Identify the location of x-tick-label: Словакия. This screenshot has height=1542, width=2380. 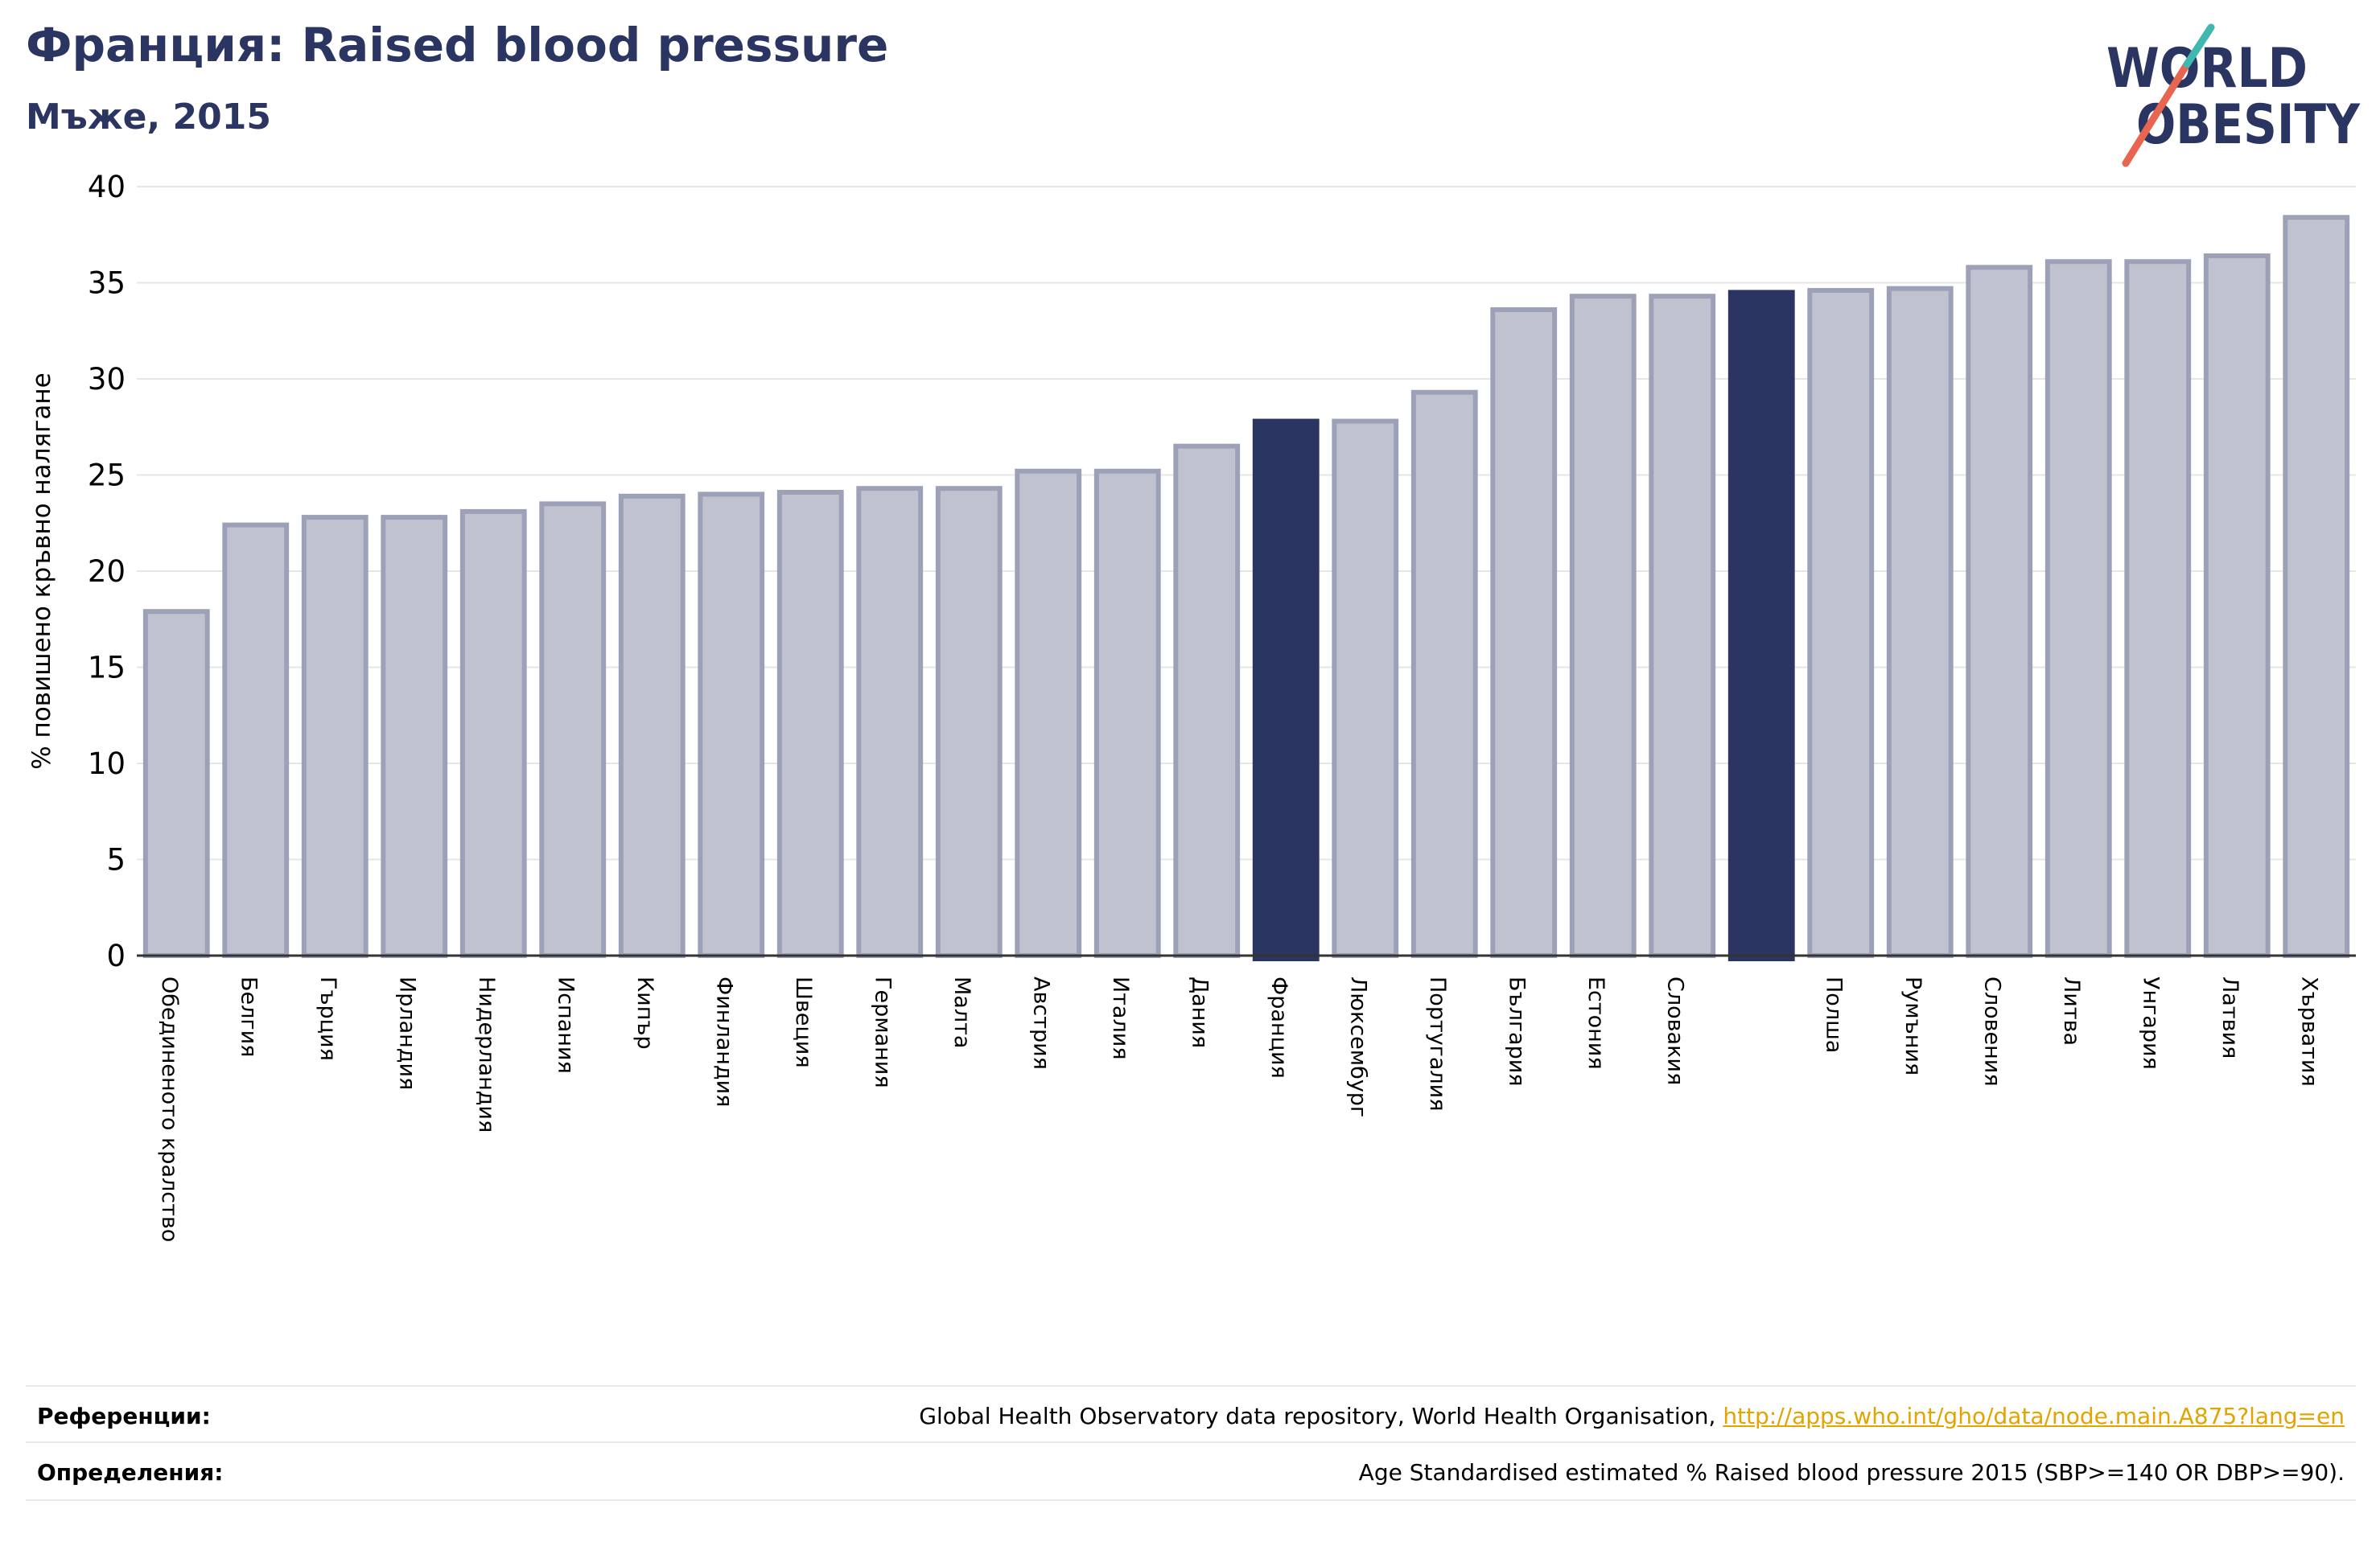
(1674, 1031).